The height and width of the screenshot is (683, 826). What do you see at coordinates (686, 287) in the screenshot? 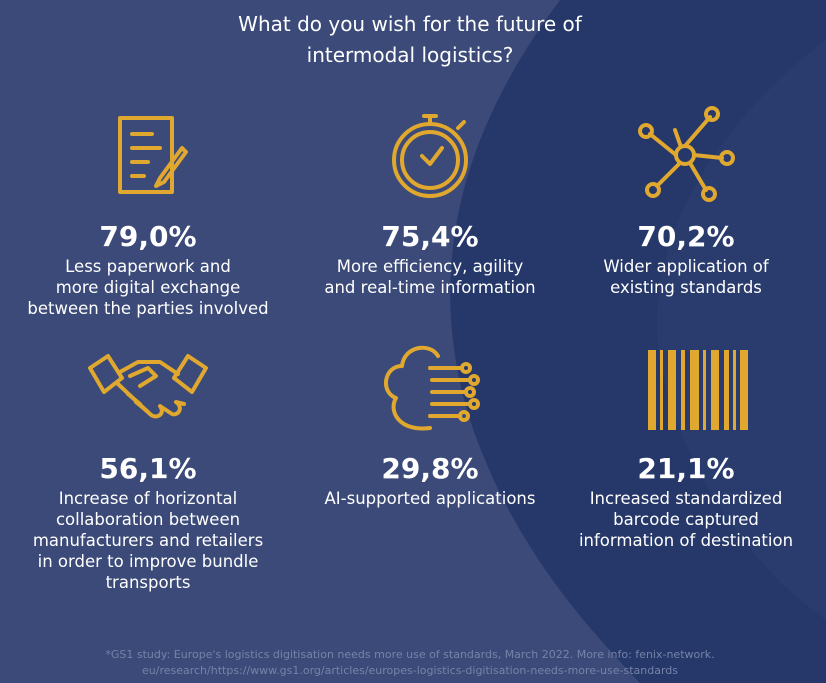
I see `description-line: existing standards` at bounding box center [686, 287].